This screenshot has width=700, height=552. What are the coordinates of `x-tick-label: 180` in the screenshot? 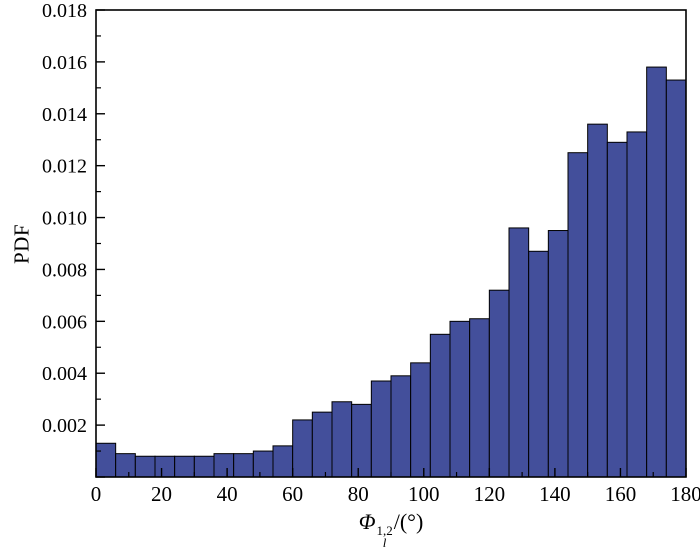 It's located at (685, 494).